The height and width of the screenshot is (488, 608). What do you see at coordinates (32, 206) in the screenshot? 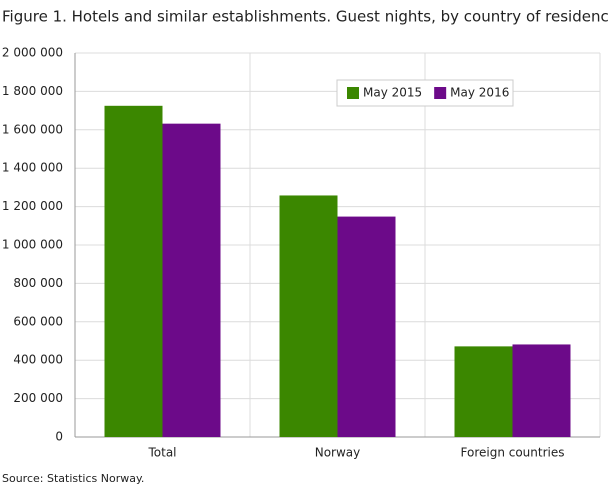
I see `y-tick-label: 1 200 000` at bounding box center [32, 206].